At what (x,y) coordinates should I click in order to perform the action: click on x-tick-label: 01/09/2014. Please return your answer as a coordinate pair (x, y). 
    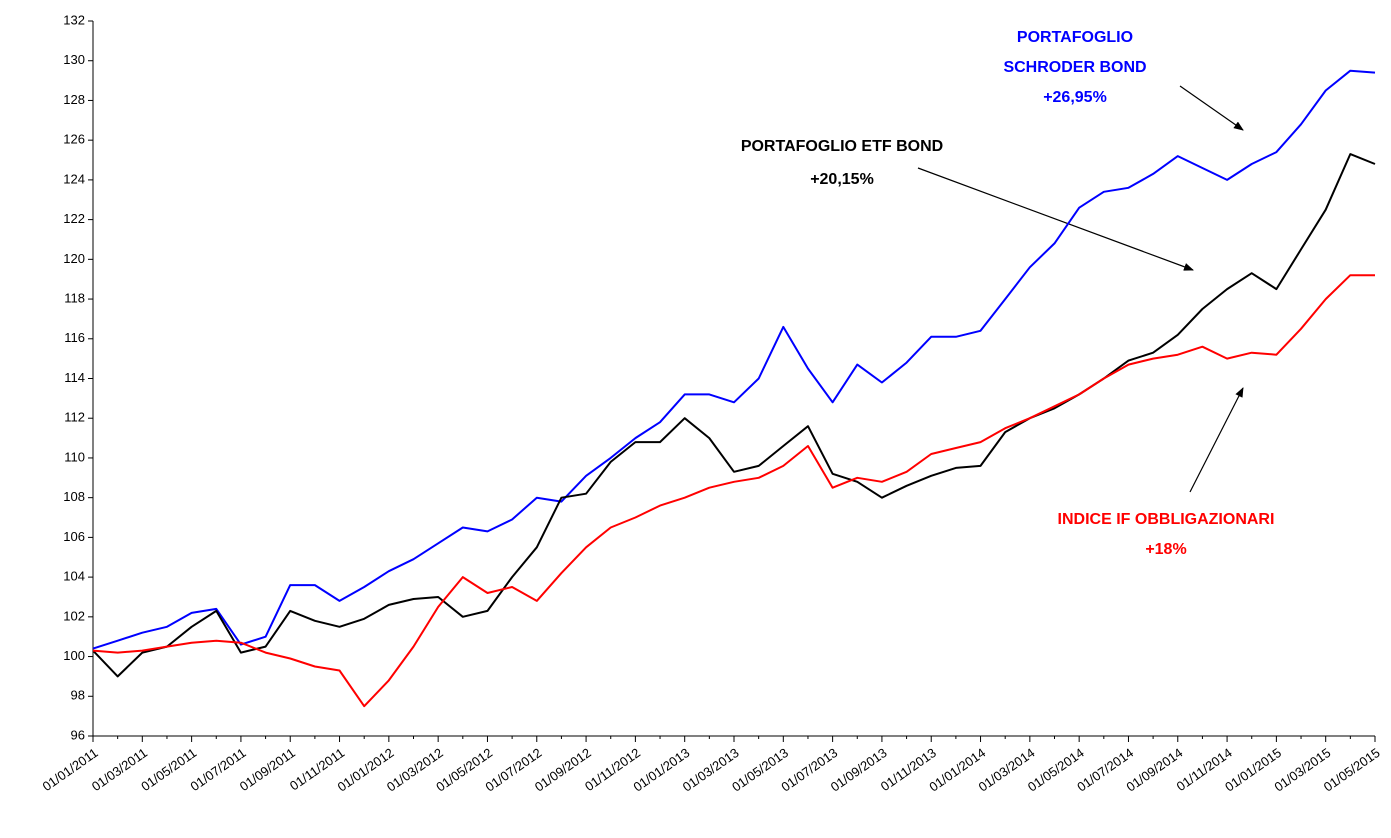
    Looking at the image, I should click on (1155, 770).